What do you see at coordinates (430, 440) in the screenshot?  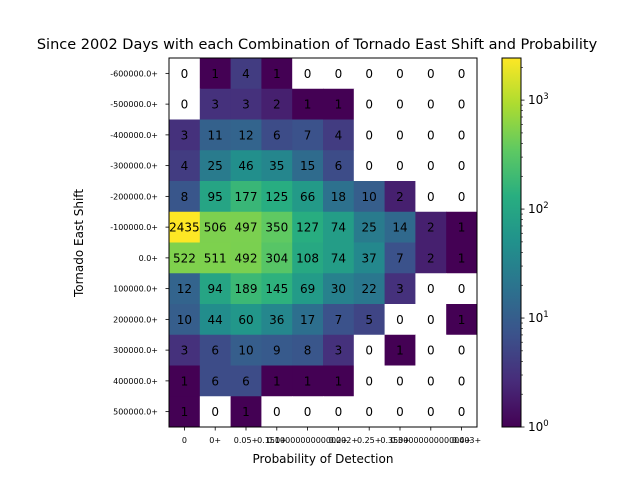 I see `x-tick-label: 0.35000000000000003+` at bounding box center [430, 440].